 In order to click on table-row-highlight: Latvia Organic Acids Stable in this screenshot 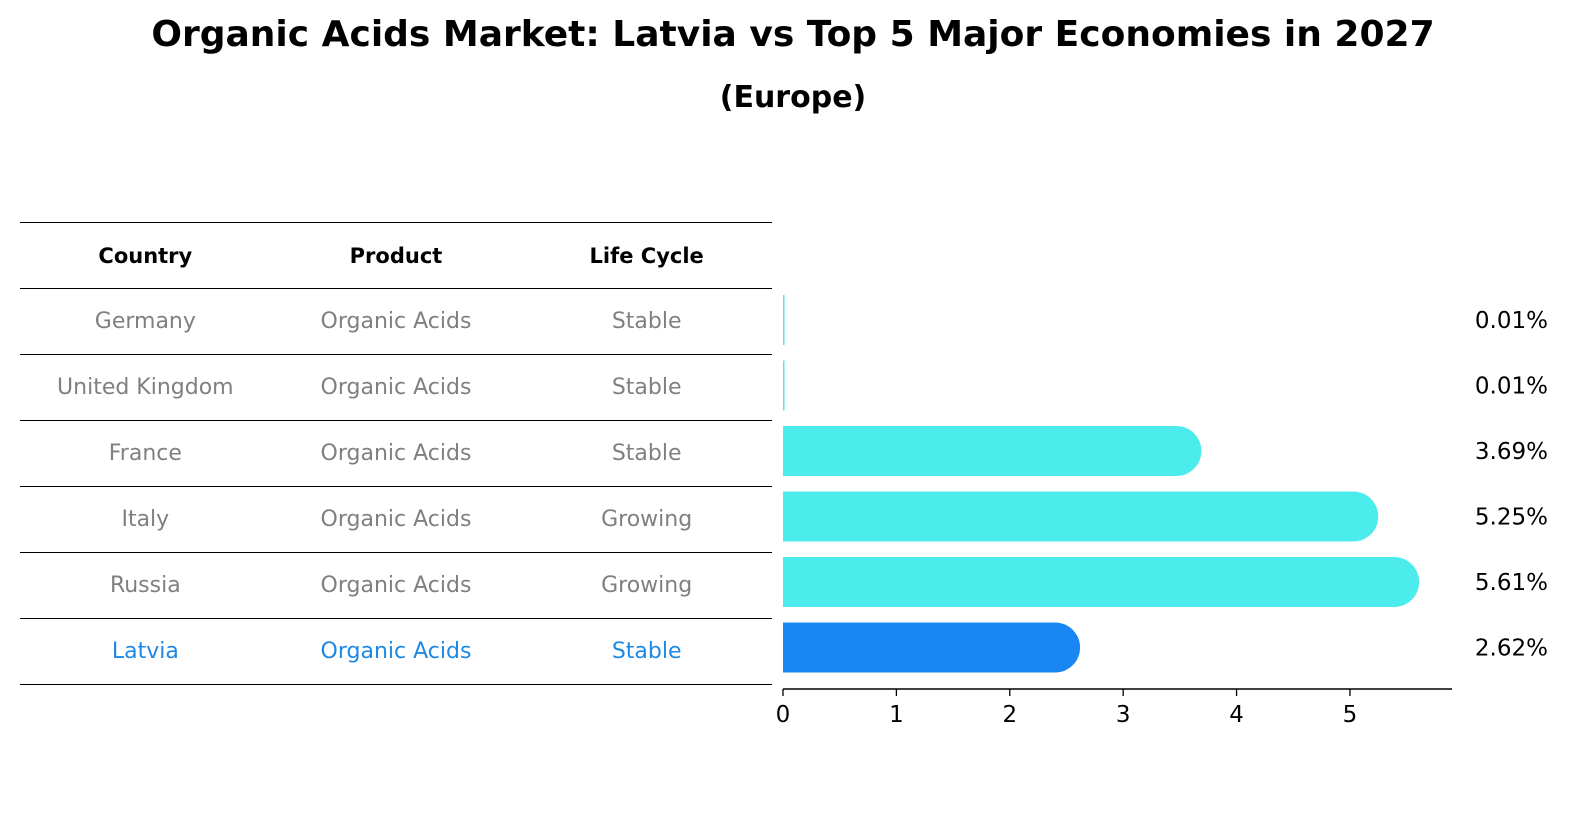, I will do `click(396, 651)`.